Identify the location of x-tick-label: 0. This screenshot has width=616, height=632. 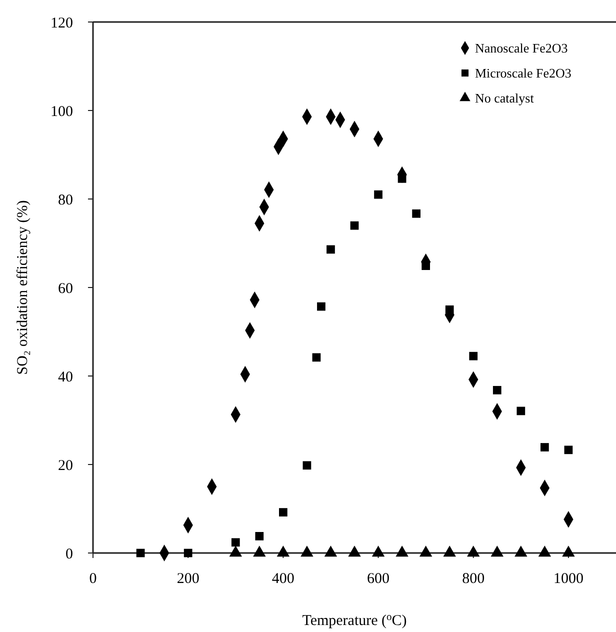
(93, 579).